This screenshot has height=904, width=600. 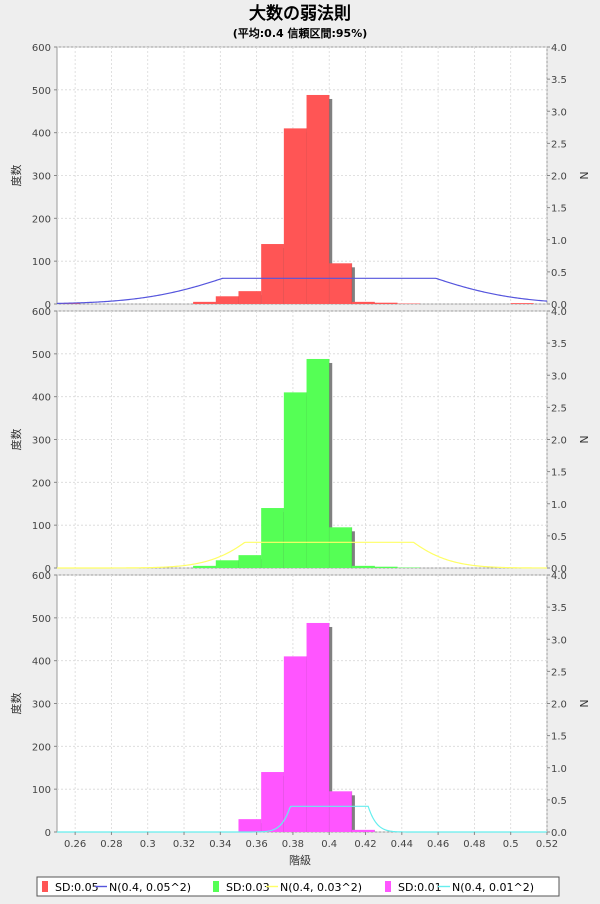 What do you see at coordinates (329, 844) in the screenshot?
I see `x-tick-label: 0.4` at bounding box center [329, 844].